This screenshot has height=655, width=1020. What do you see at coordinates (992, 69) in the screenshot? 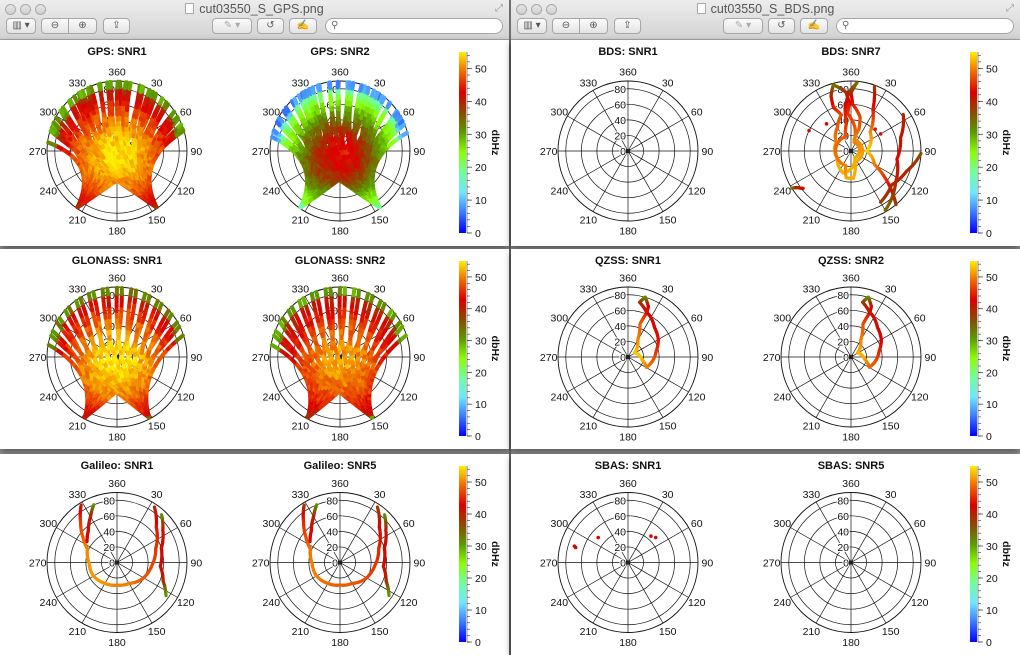
I see `colorbar-tick-label: 50` at bounding box center [992, 69].